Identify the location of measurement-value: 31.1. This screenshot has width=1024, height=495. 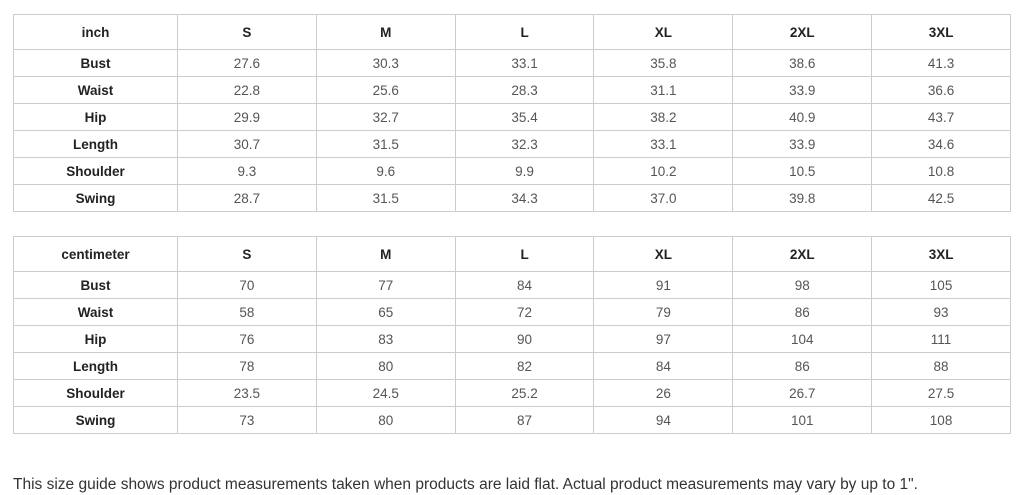
(663, 90).